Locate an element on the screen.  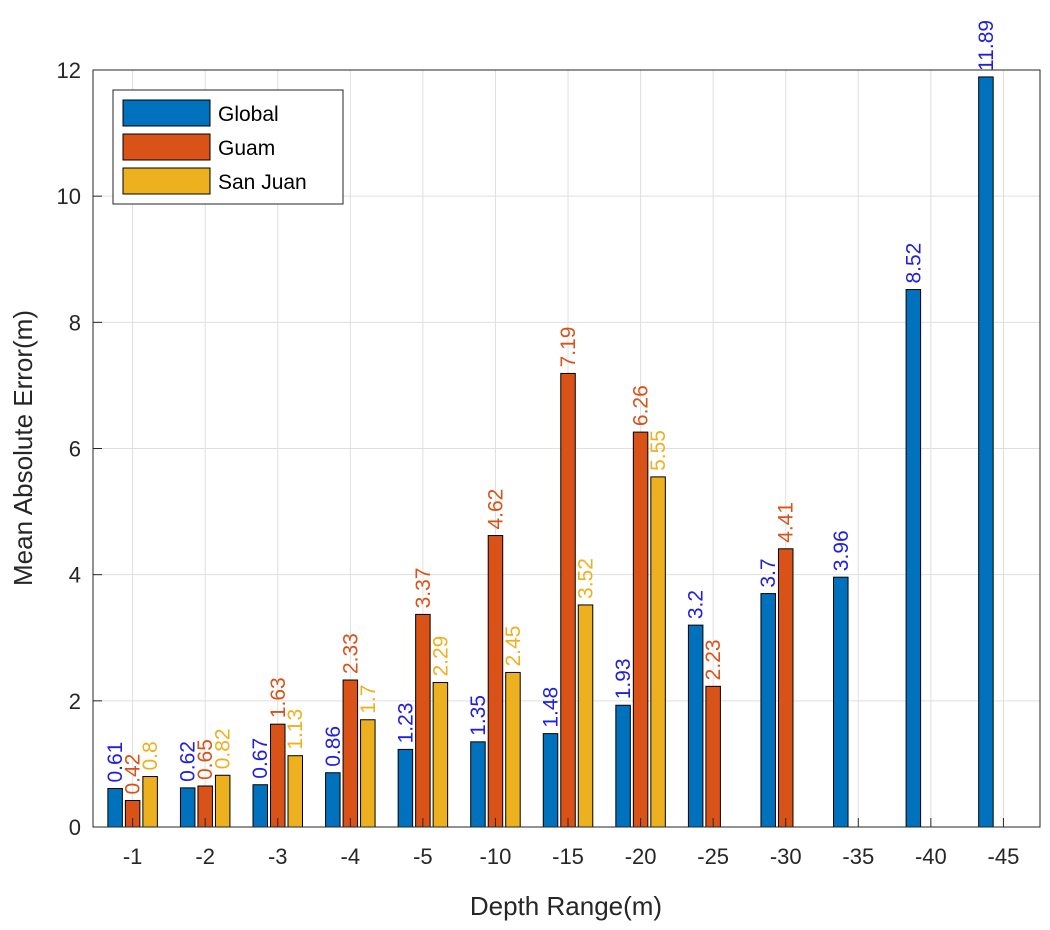
data-label-san-juan: 1.7 is located at coordinates (368, 699).